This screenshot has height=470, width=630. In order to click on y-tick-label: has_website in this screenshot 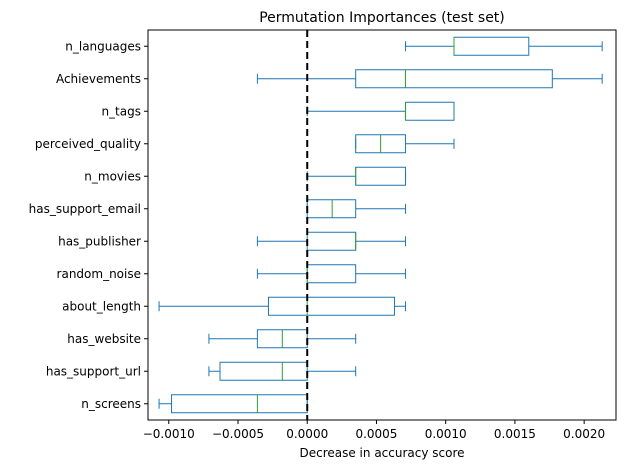, I will do `click(104, 339)`.